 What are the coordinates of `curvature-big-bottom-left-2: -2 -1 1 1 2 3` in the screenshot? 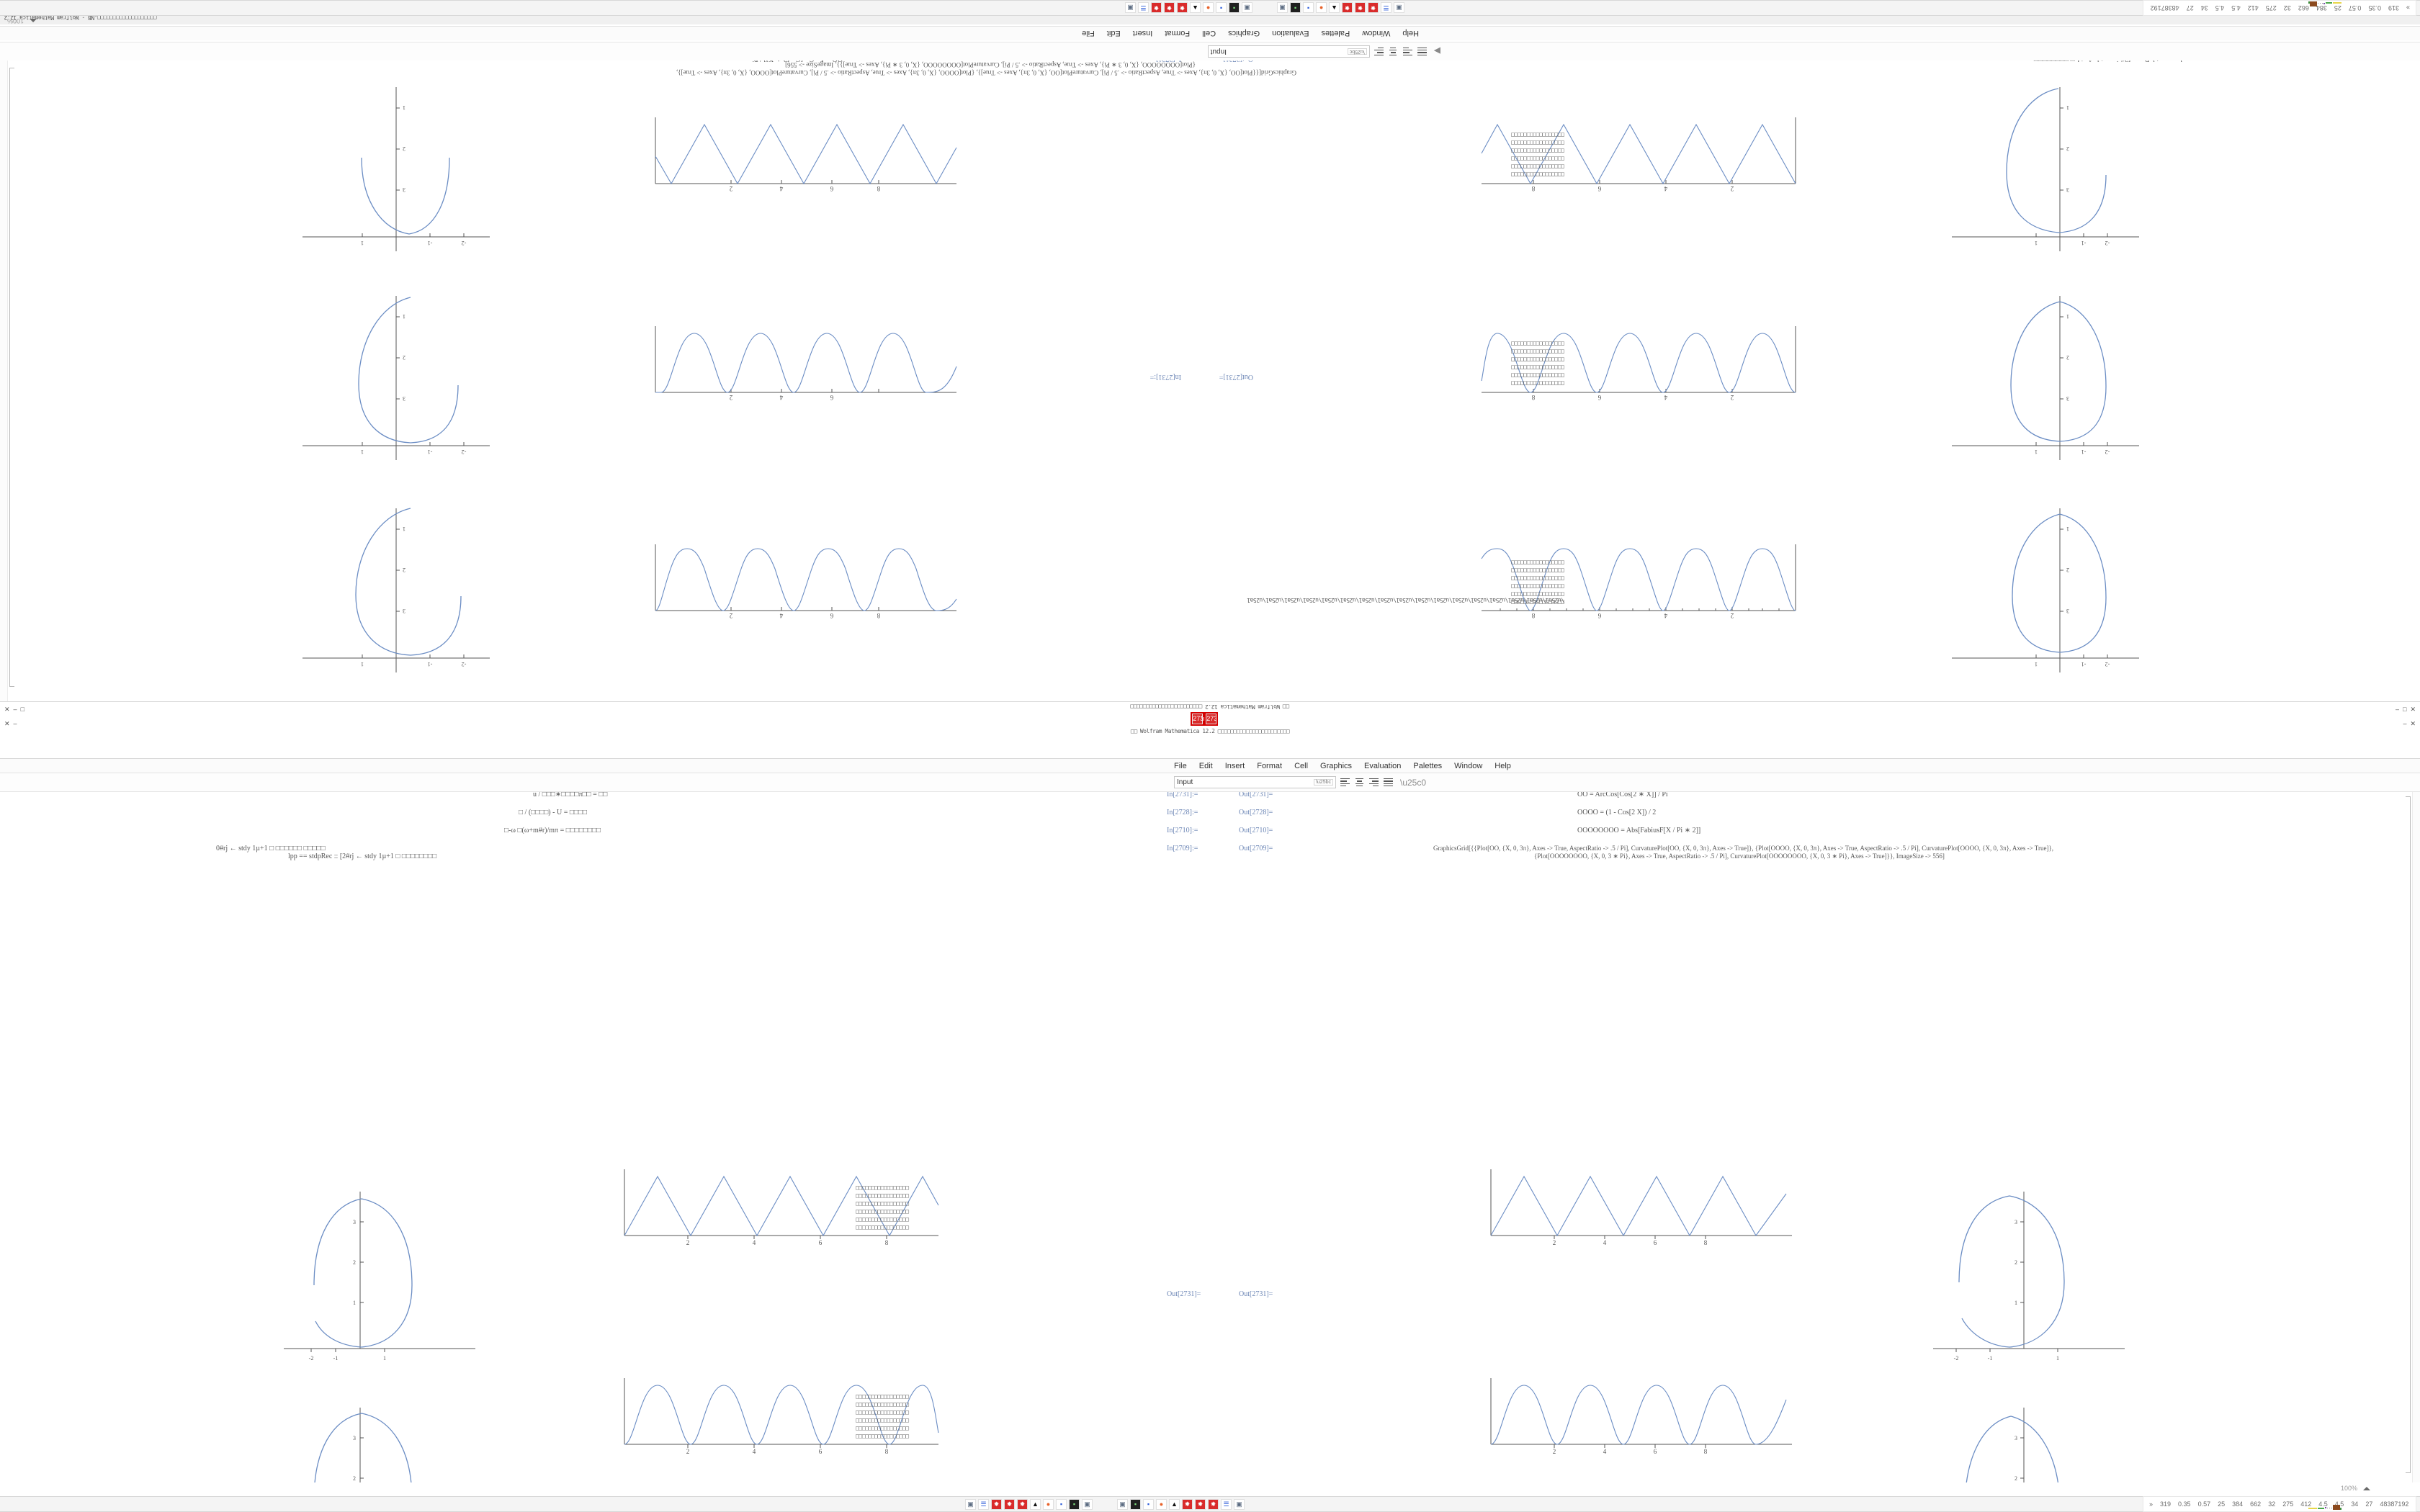 It's located at (378, 1445).